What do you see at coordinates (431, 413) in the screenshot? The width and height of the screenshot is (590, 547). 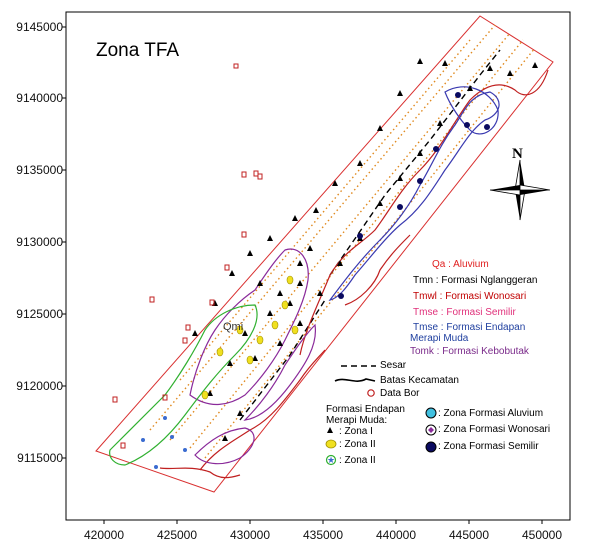 I see `legend-aluvium-symbol` at bounding box center [431, 413].